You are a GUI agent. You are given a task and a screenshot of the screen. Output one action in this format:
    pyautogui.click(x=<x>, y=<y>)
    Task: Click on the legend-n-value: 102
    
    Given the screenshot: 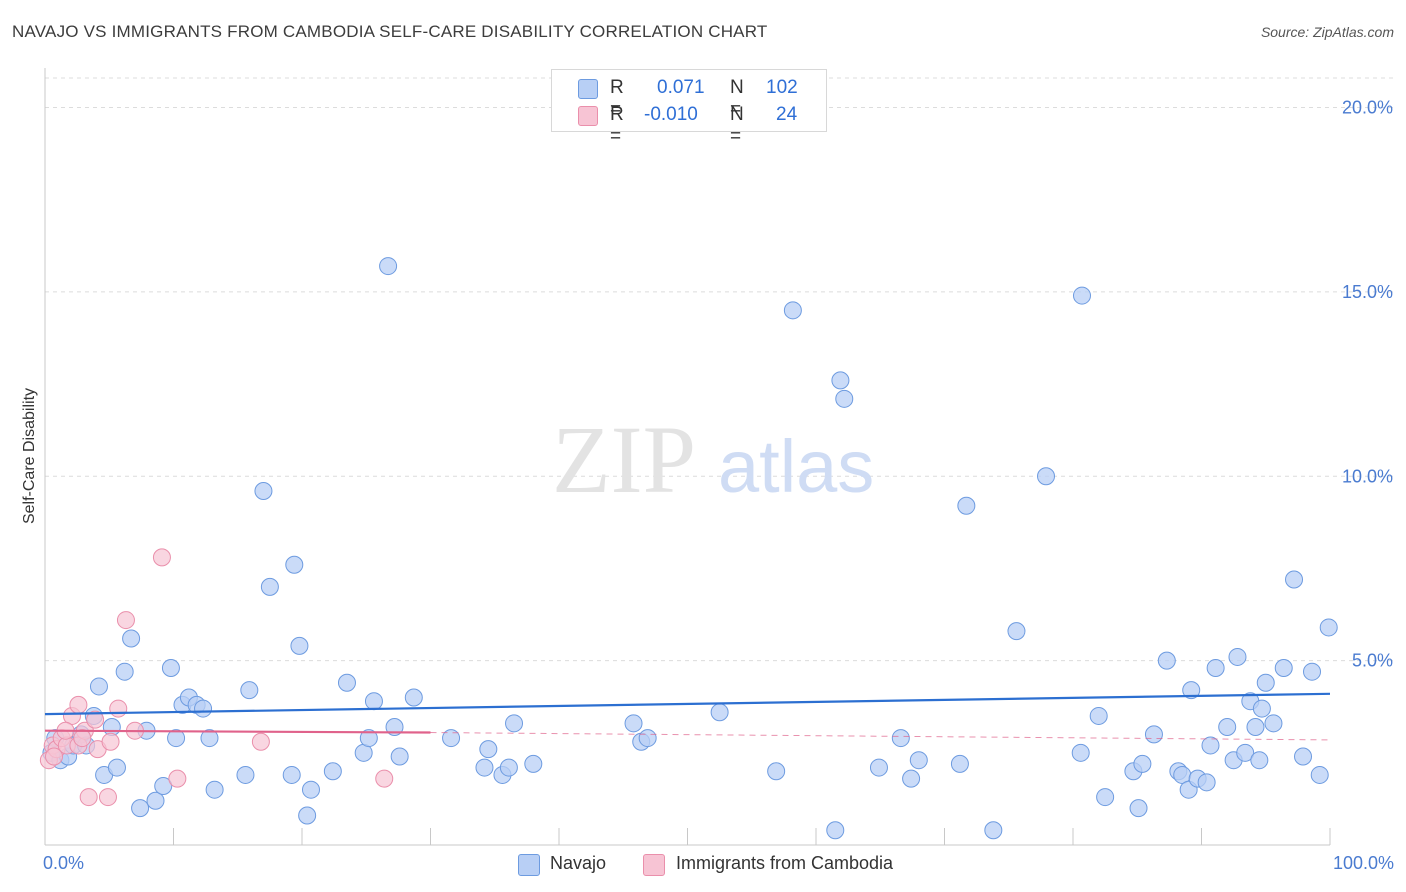 What is the action you would take?
    pyautogui.click(x=782, y=87)
    